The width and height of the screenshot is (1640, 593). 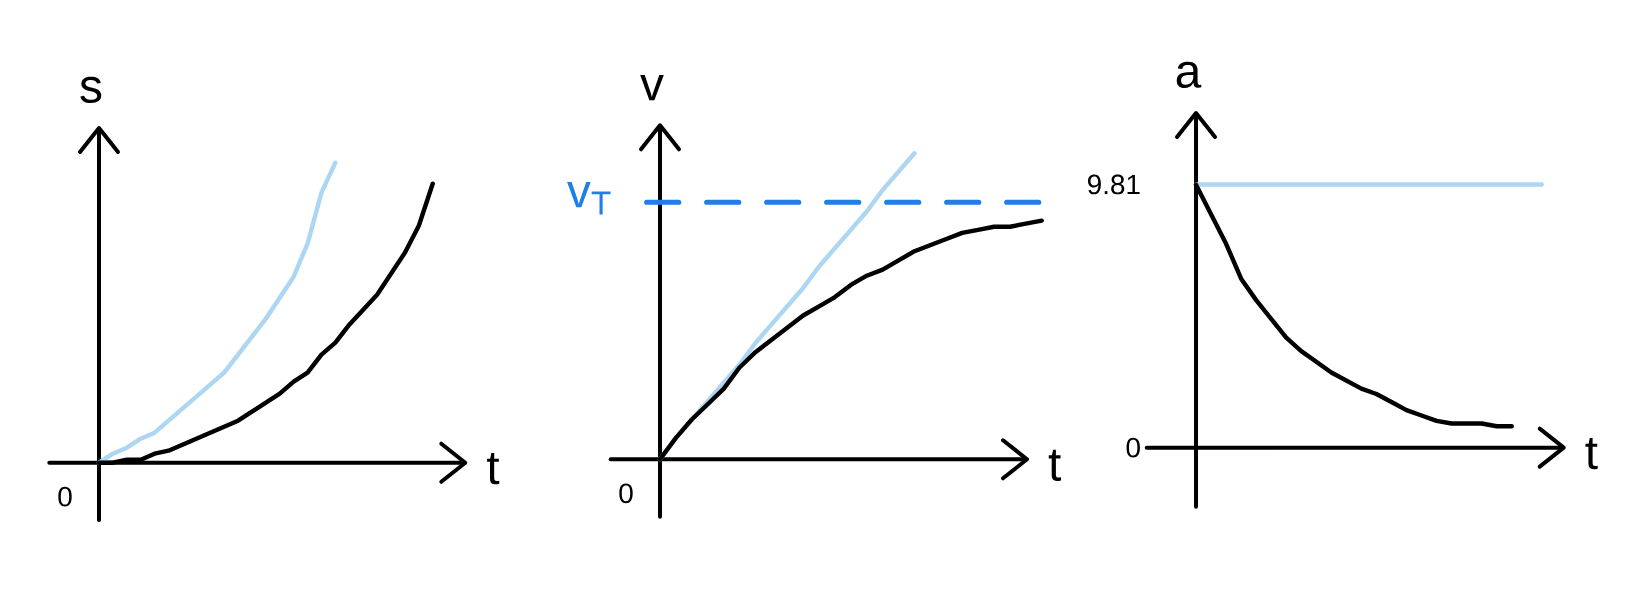 What do you see at coordinates (589, 198) in the screenshot?
I see `ref-line-label: v$_{T}$` at bounding box center [589, 198].